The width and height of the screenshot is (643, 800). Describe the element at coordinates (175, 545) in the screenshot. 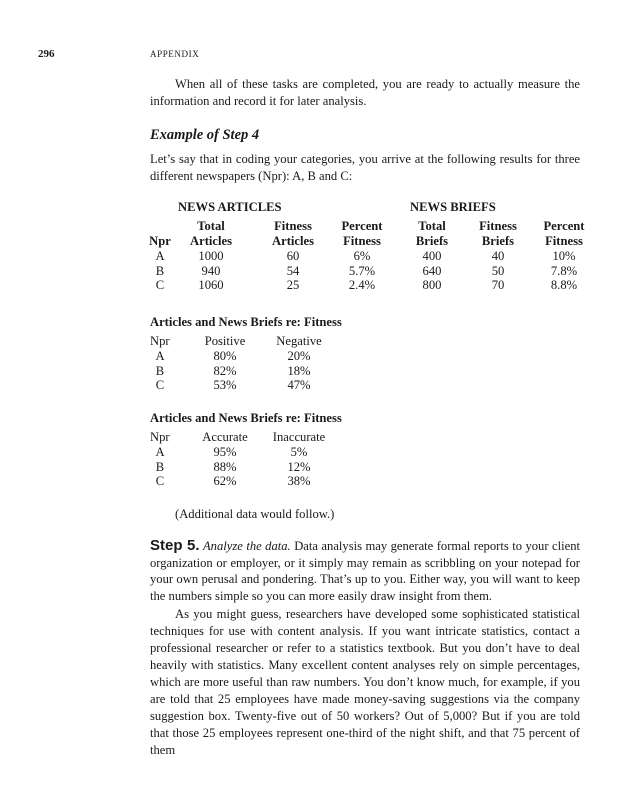

I see `step5-label: Step 5.` at that location.